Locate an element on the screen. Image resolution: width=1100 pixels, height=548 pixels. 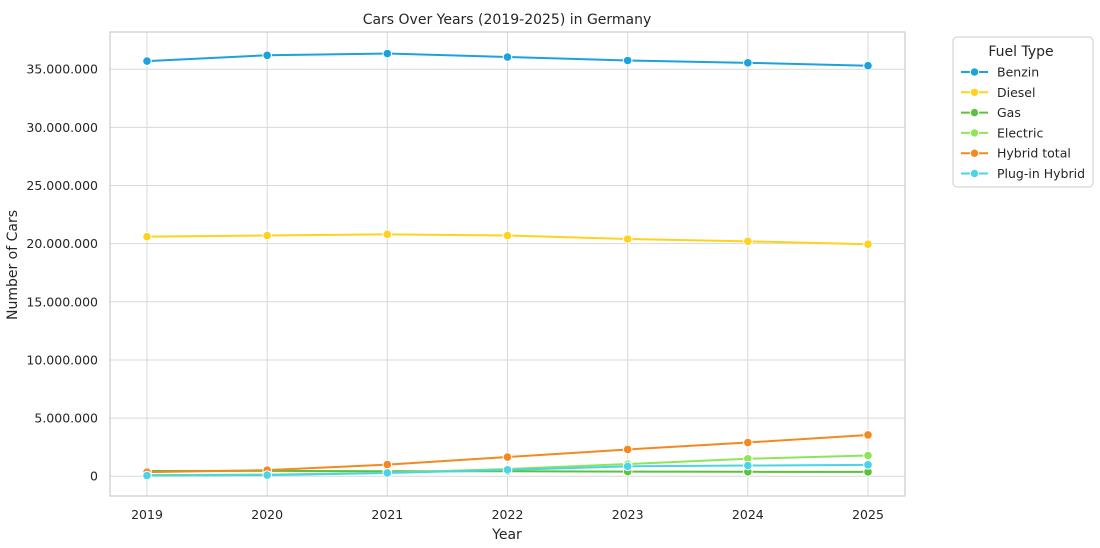
x-tick-label: 2019 is located at coordinates (147, 514).